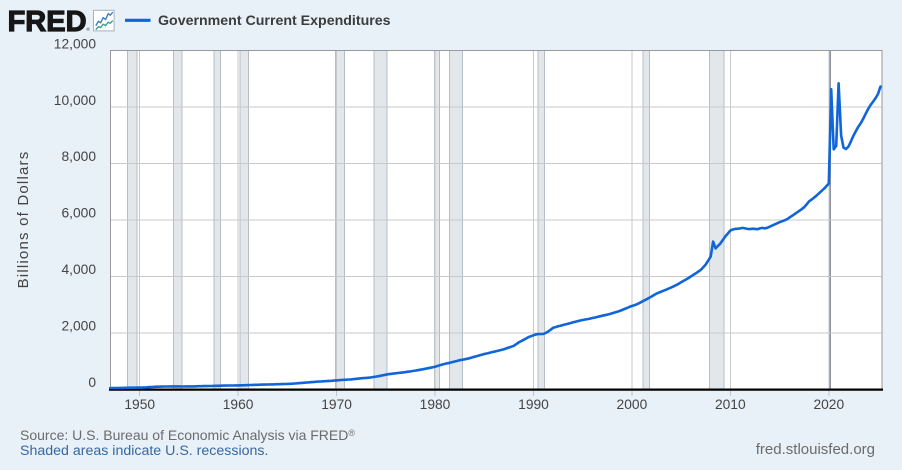 This screenshot has width=902, height=470. What do you see at coordinates (78, 156) in the screenshot?
I see `svg-text: 8,000` at bounding box center [78, 156].